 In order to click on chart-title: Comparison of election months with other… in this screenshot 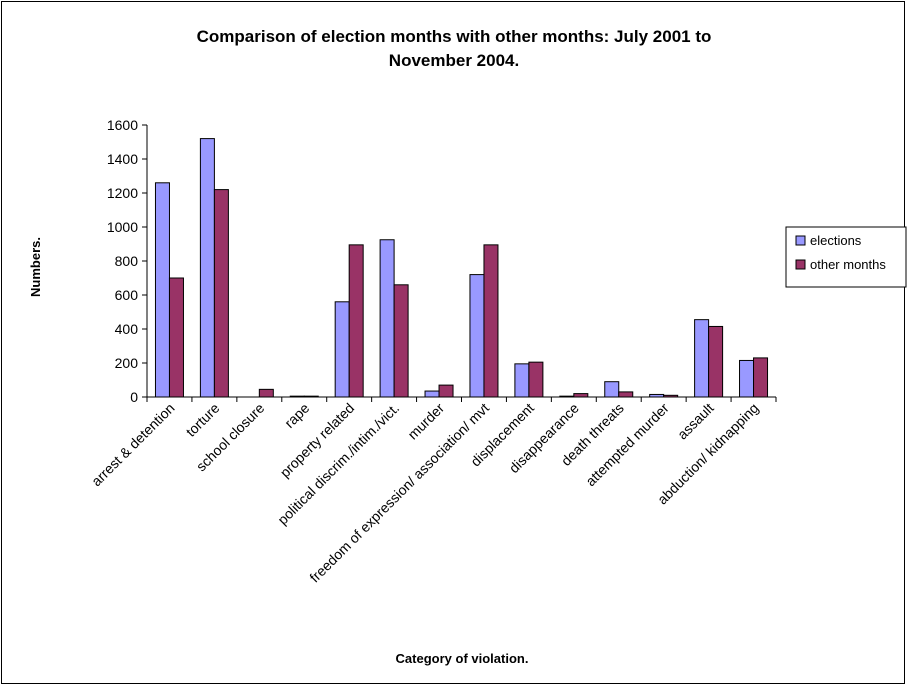, I will do `click(454, 49)`.